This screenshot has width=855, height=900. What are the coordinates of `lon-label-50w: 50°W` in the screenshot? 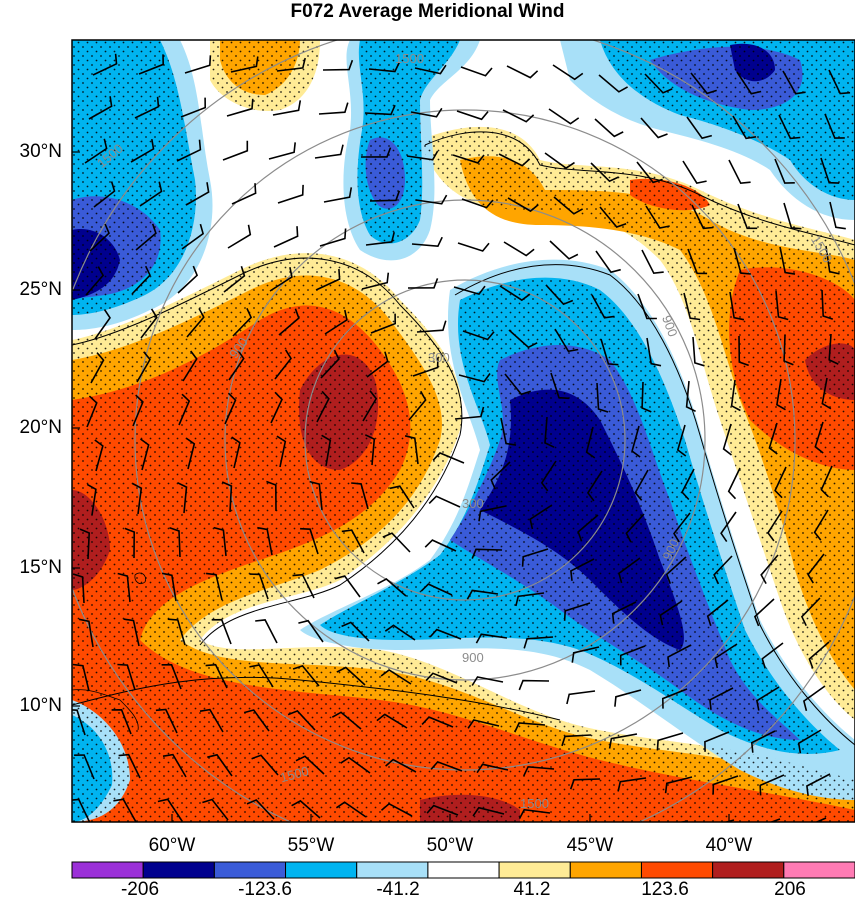 It's located at (450, 845).